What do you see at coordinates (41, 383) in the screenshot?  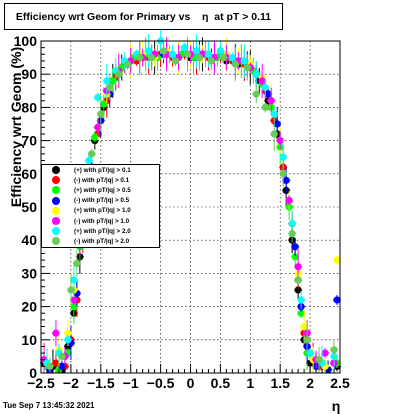 I see `x-tick-label: −2.5` at bounding box center [41, 383].